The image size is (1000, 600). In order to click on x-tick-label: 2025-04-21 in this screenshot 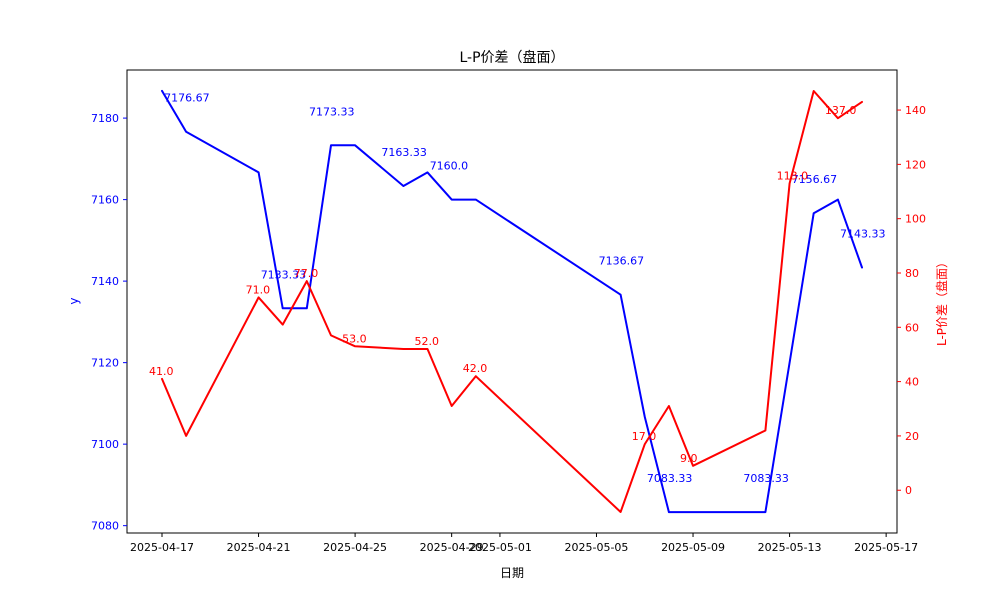, I will do `click(259, 547)`.